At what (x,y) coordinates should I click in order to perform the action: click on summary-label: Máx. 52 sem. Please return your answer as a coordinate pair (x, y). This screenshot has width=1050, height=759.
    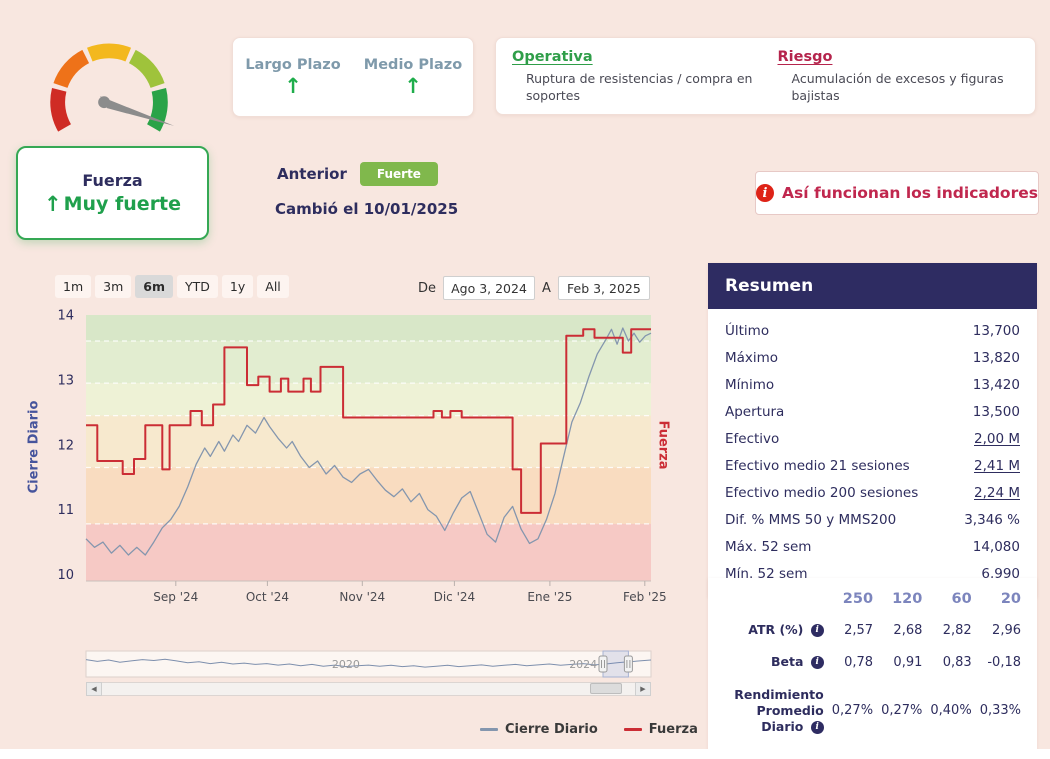
    Looking at the image, I should click on (768, 546).